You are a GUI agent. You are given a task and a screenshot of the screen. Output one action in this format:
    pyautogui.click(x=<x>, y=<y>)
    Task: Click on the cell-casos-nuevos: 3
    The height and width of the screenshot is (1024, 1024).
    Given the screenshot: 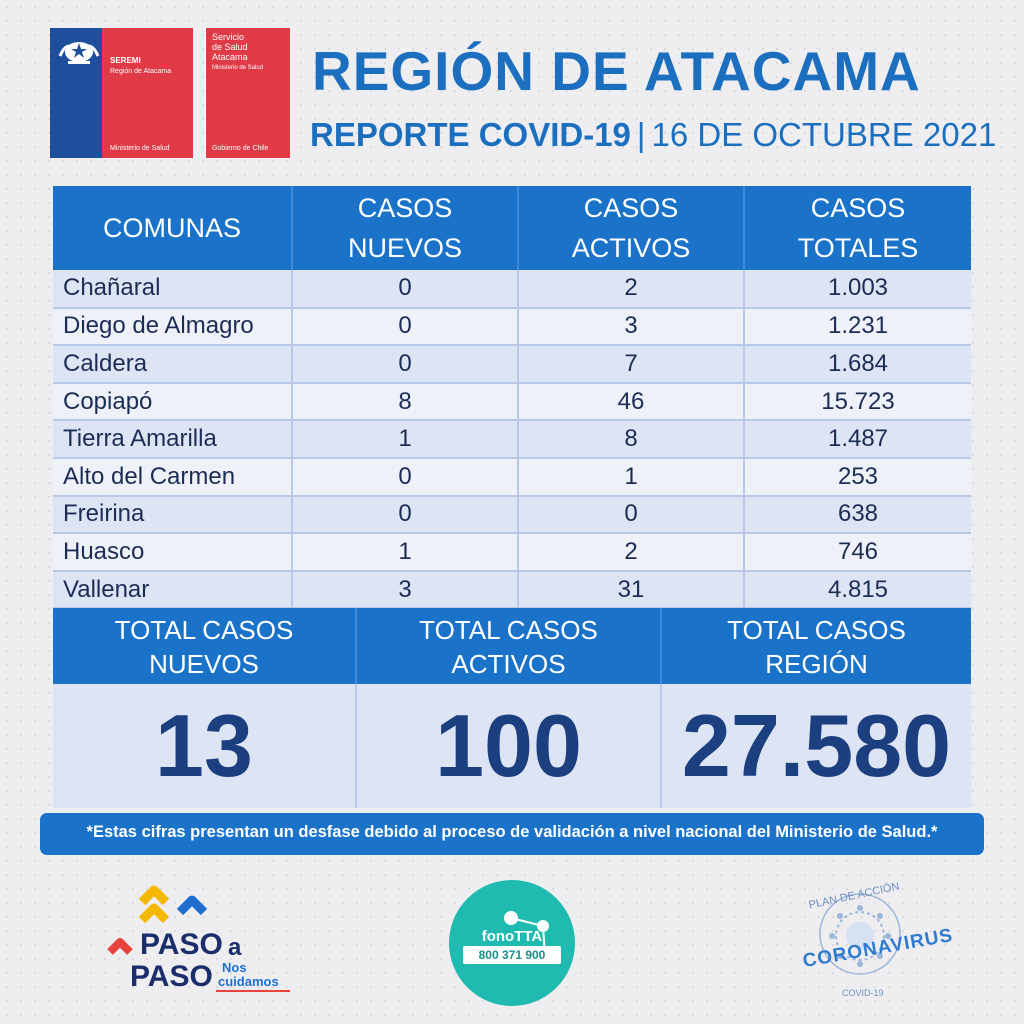 What is the action you would take?
    pyautogui.click(x=405, y=590)
    